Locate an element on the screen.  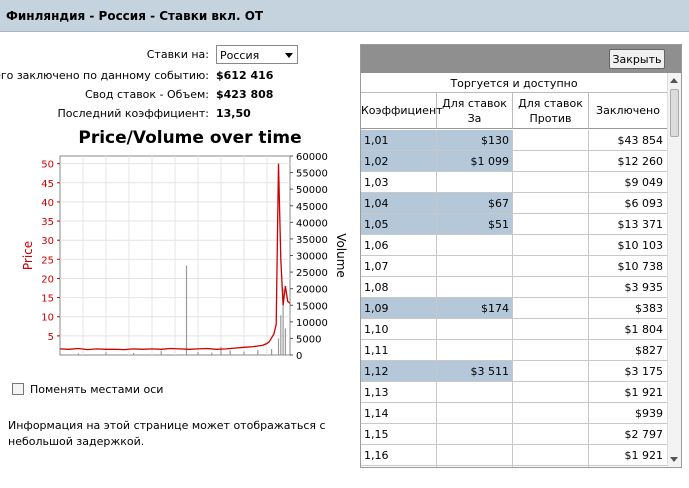
volume-row: Свод ставок - Объем: $423 808 is located at coordinates (175, 94).